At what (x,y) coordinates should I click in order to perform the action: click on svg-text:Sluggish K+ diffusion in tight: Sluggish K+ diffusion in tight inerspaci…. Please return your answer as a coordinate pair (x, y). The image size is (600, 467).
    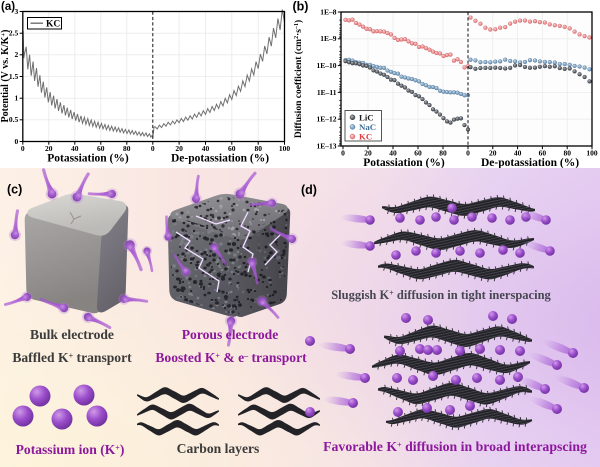
    Looking at the image, I should click on (441, 295).